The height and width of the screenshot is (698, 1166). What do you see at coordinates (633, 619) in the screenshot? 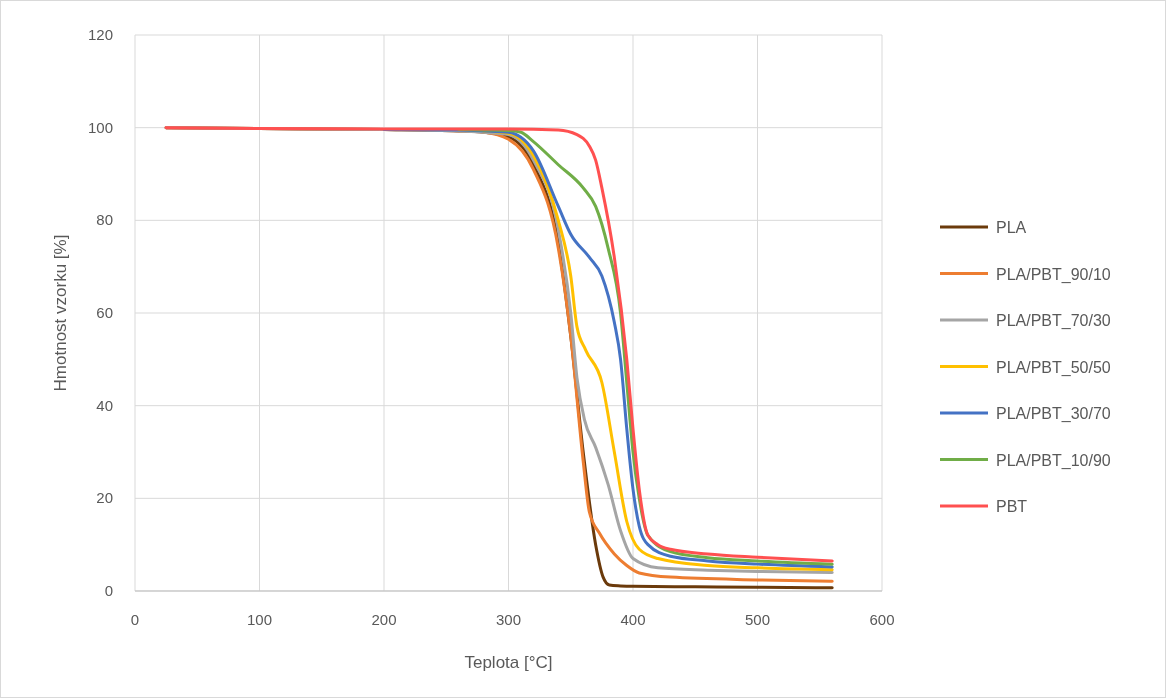
I see `x-tick-label: 400` at bounding box center [633, 619].